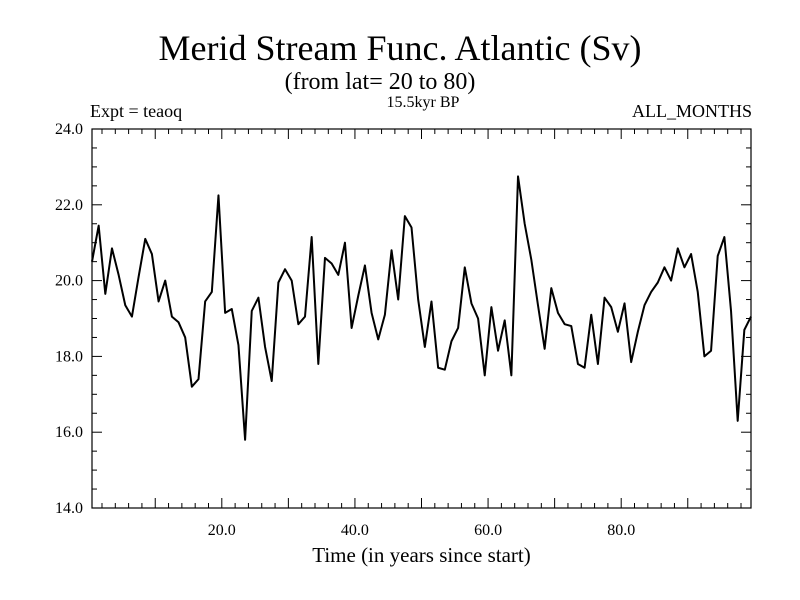  I want to click on chart-subtitle: (from lat= 20 to 80), so click(380, 82).